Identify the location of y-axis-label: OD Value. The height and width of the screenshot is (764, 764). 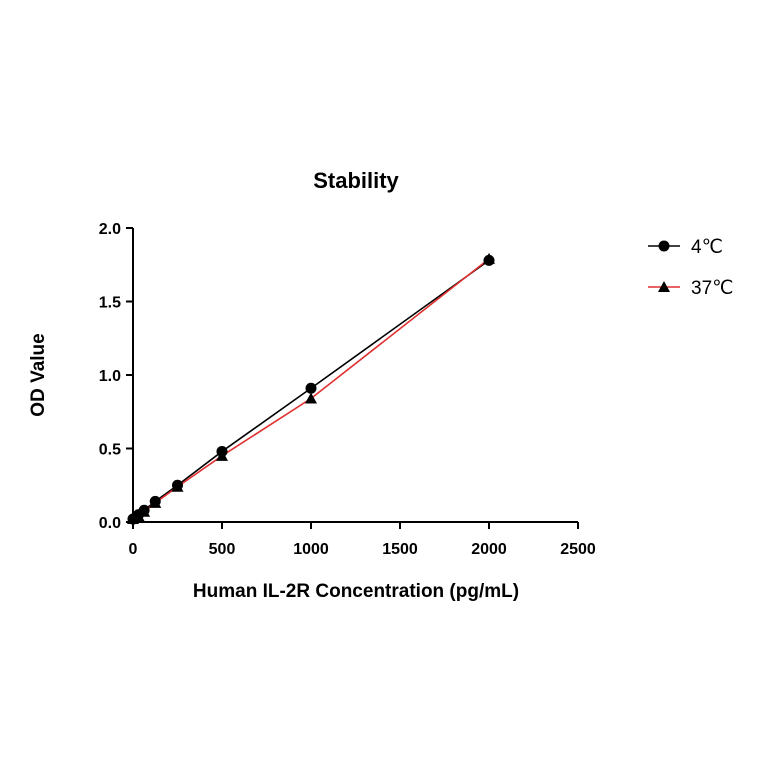
(38, 374).